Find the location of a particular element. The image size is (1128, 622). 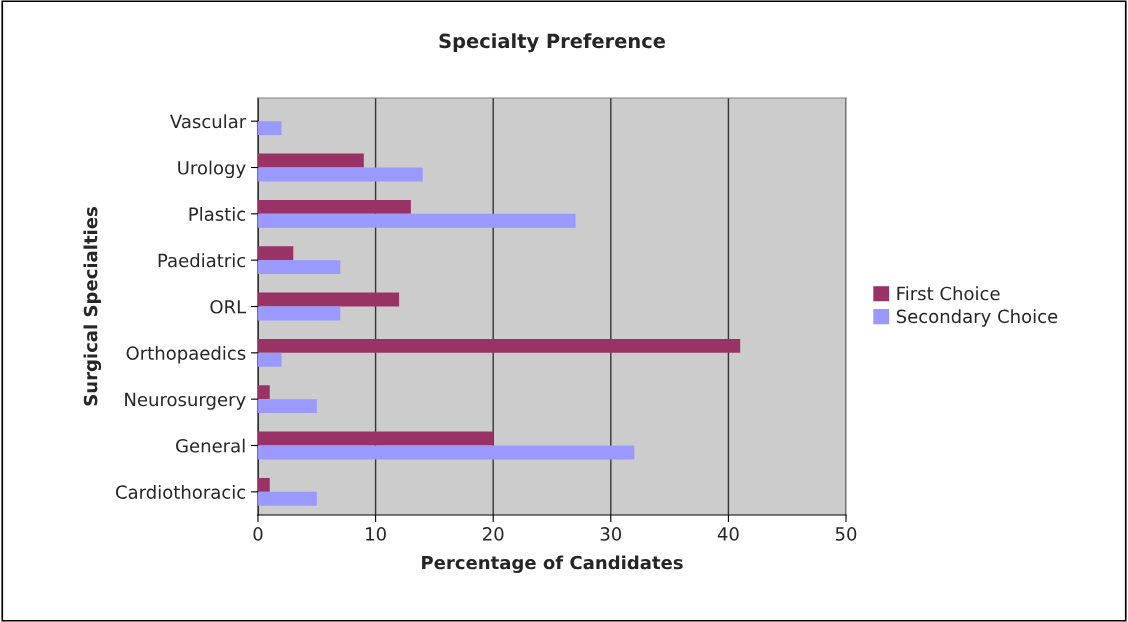

x-tick-label: 0 is located at coordinates (258, 534).